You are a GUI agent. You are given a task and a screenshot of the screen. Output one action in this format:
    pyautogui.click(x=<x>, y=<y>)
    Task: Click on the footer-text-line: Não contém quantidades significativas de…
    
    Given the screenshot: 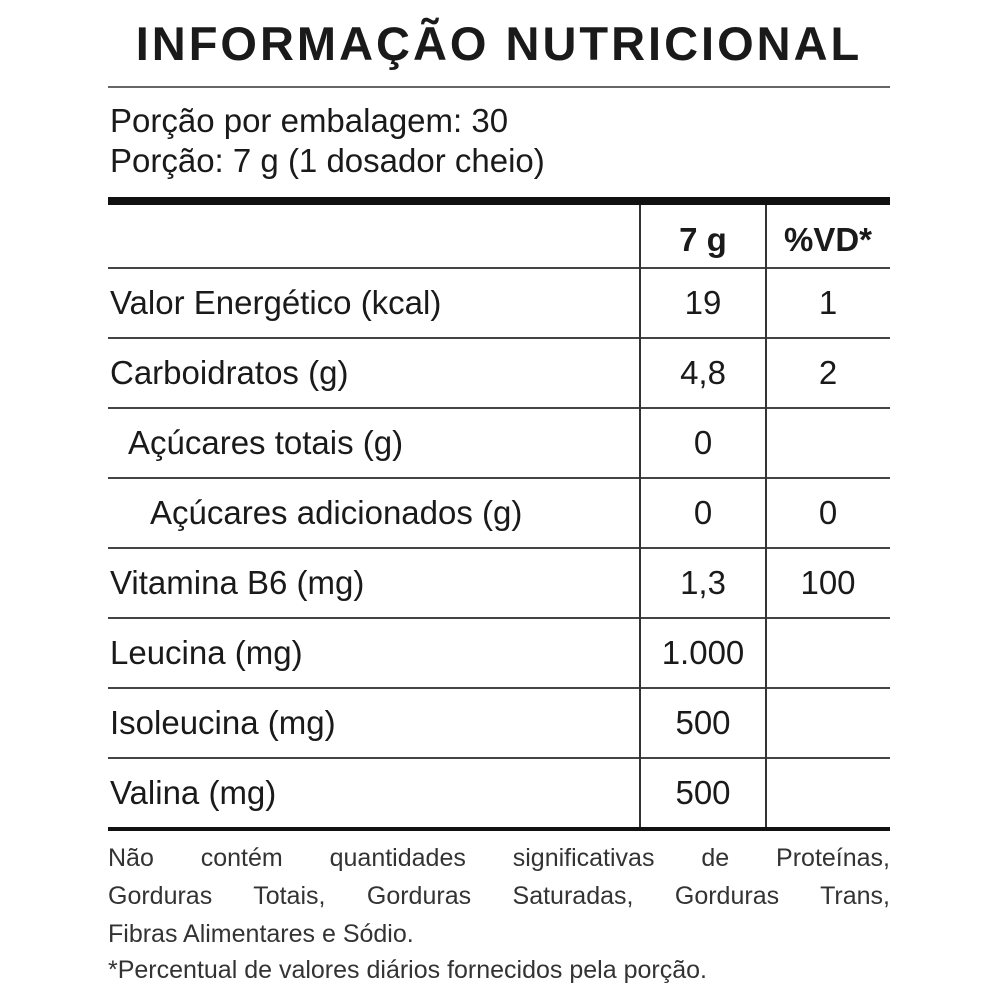 What is the action you would take?
    pyautogui.click(x=499, y=858)
    